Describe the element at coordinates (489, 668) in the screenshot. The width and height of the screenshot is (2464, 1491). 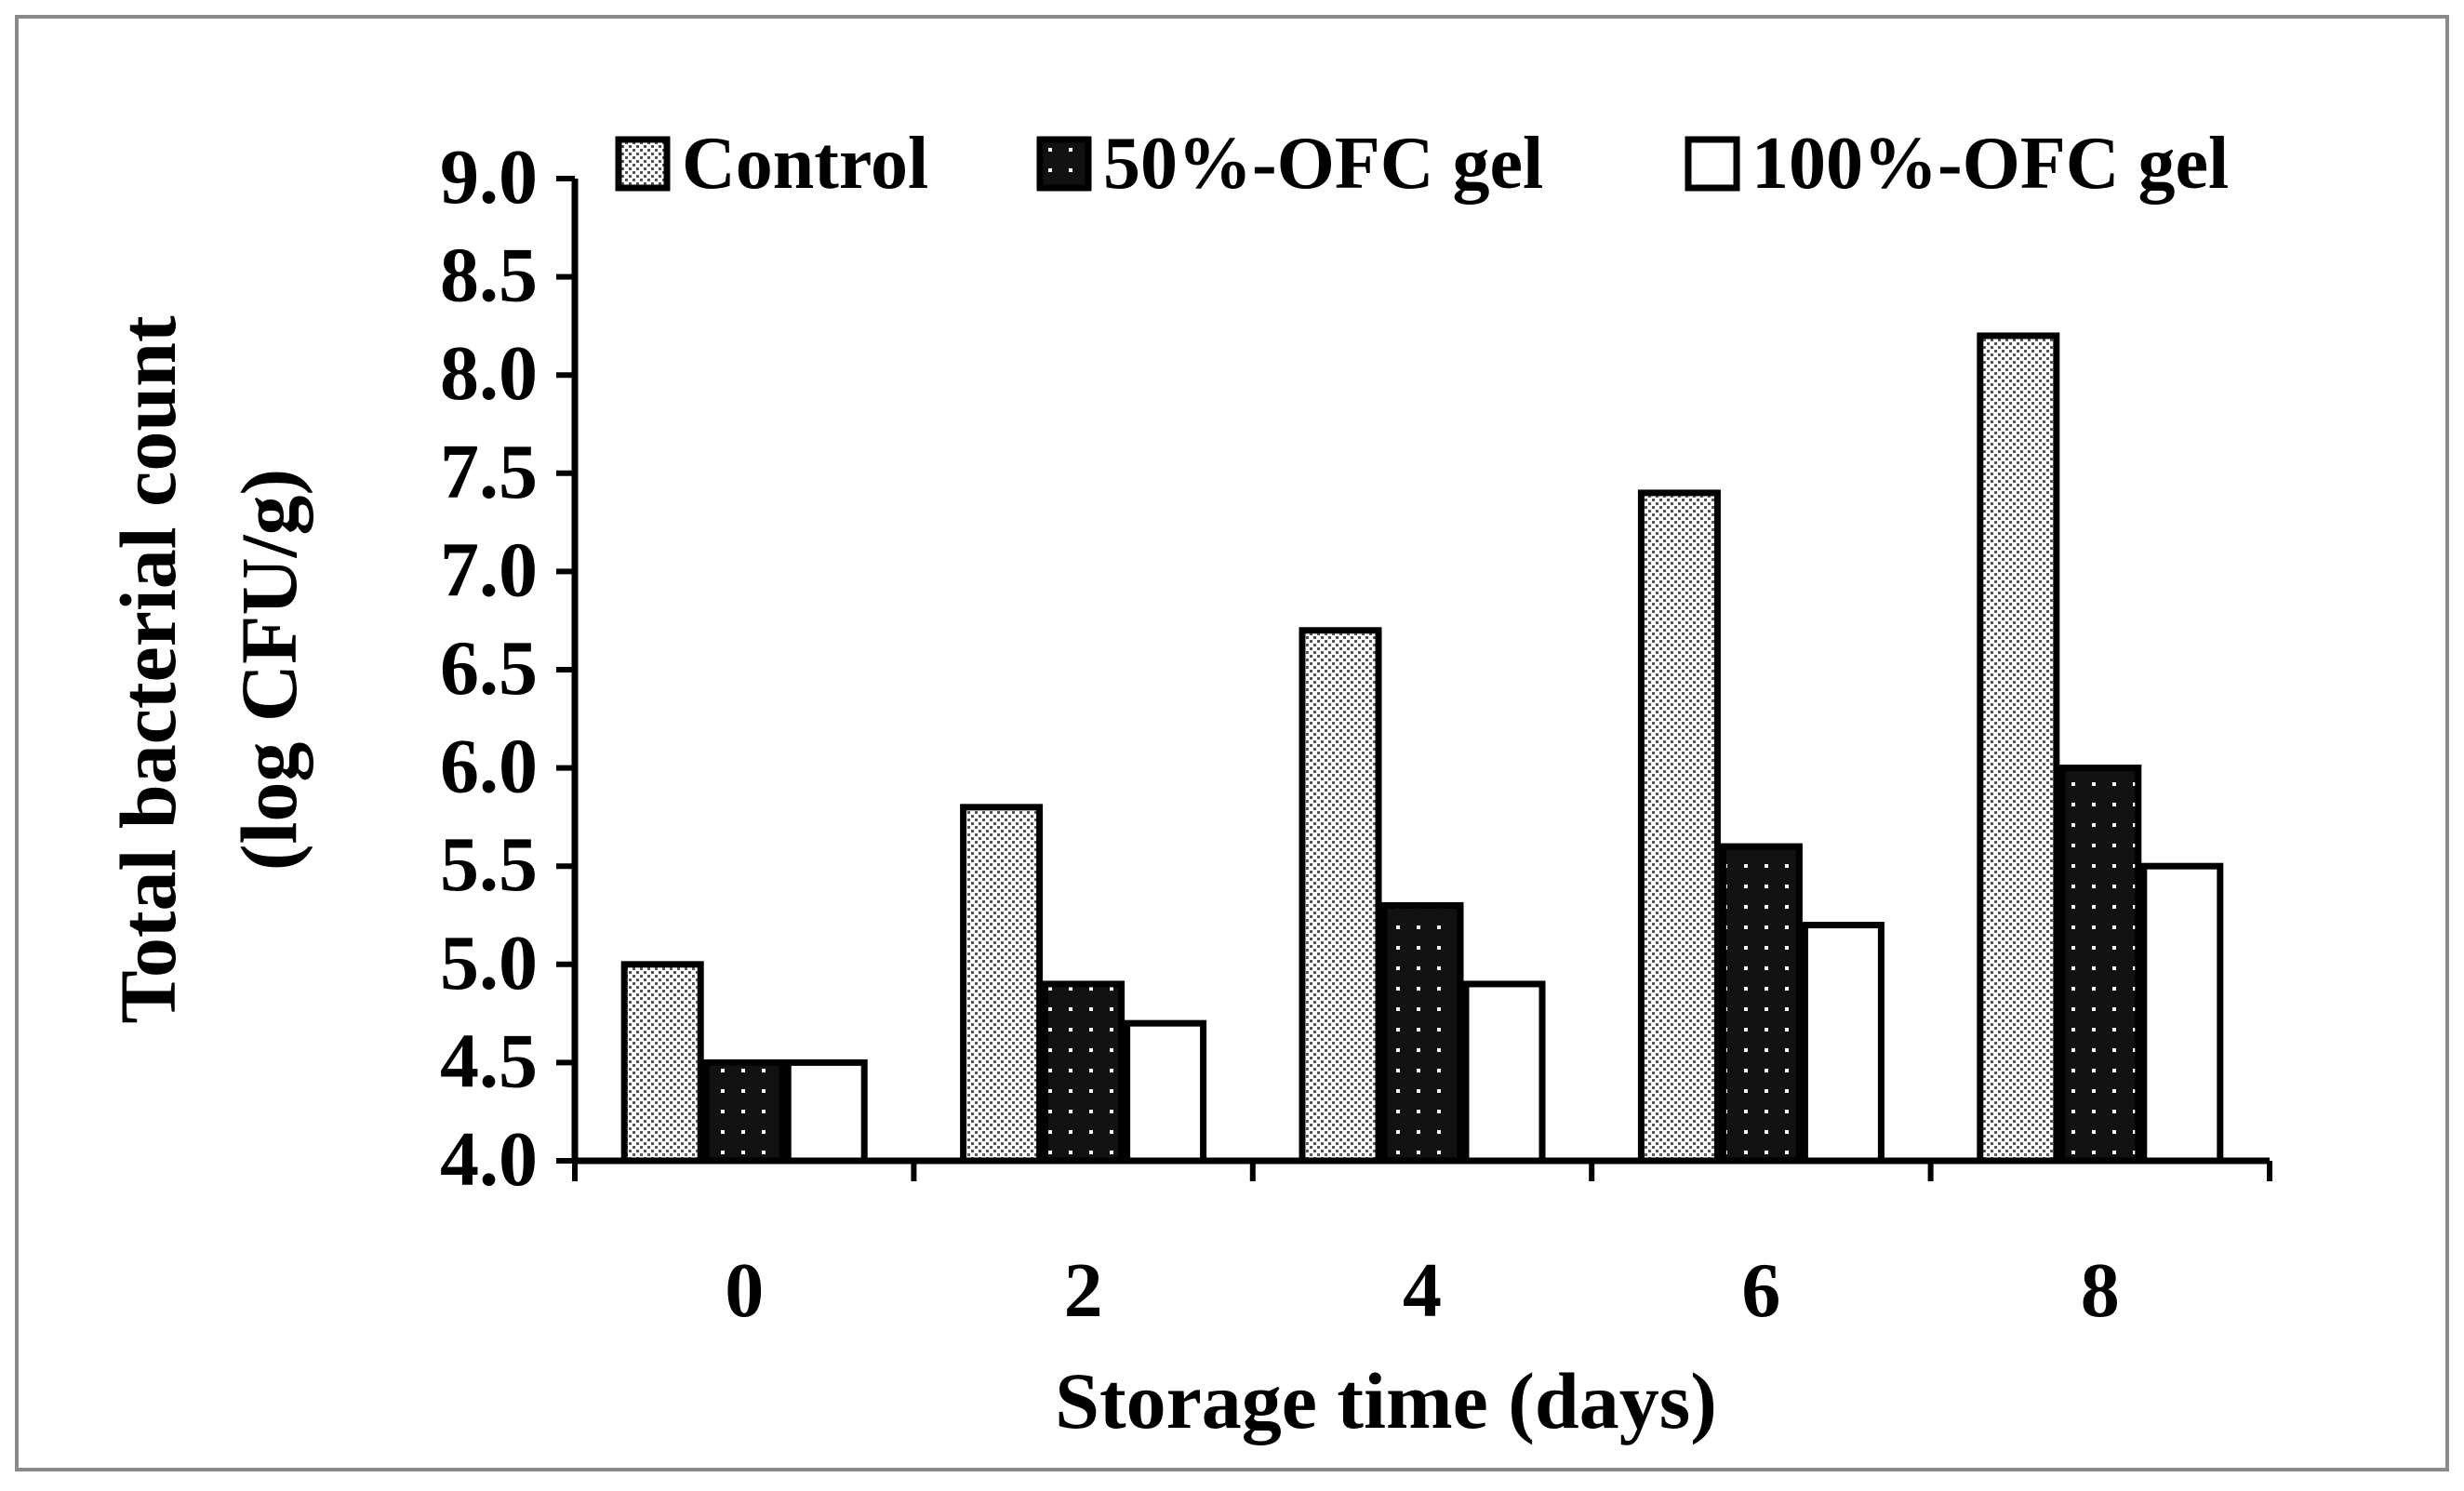
I see `y-tick-label: 6.5` at that location.